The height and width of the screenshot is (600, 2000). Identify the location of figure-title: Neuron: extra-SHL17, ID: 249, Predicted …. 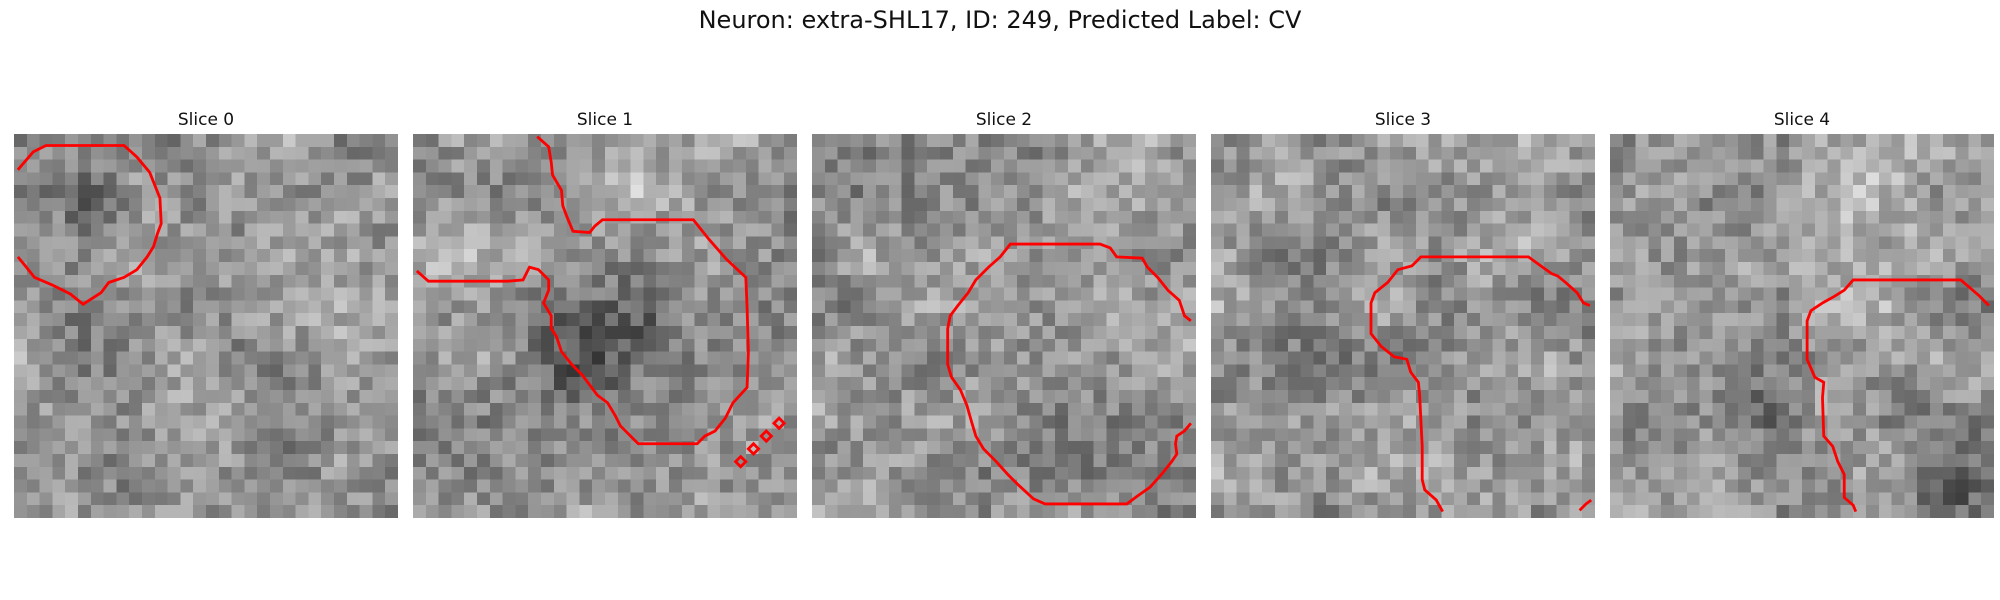
(1000, 20).